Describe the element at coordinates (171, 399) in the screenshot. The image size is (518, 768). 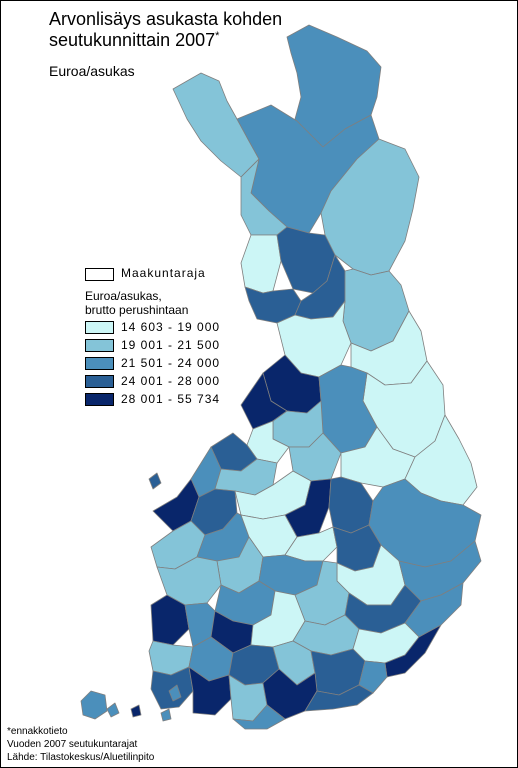
I see `legend-class-label: 28 001 - 55 734` at that location.